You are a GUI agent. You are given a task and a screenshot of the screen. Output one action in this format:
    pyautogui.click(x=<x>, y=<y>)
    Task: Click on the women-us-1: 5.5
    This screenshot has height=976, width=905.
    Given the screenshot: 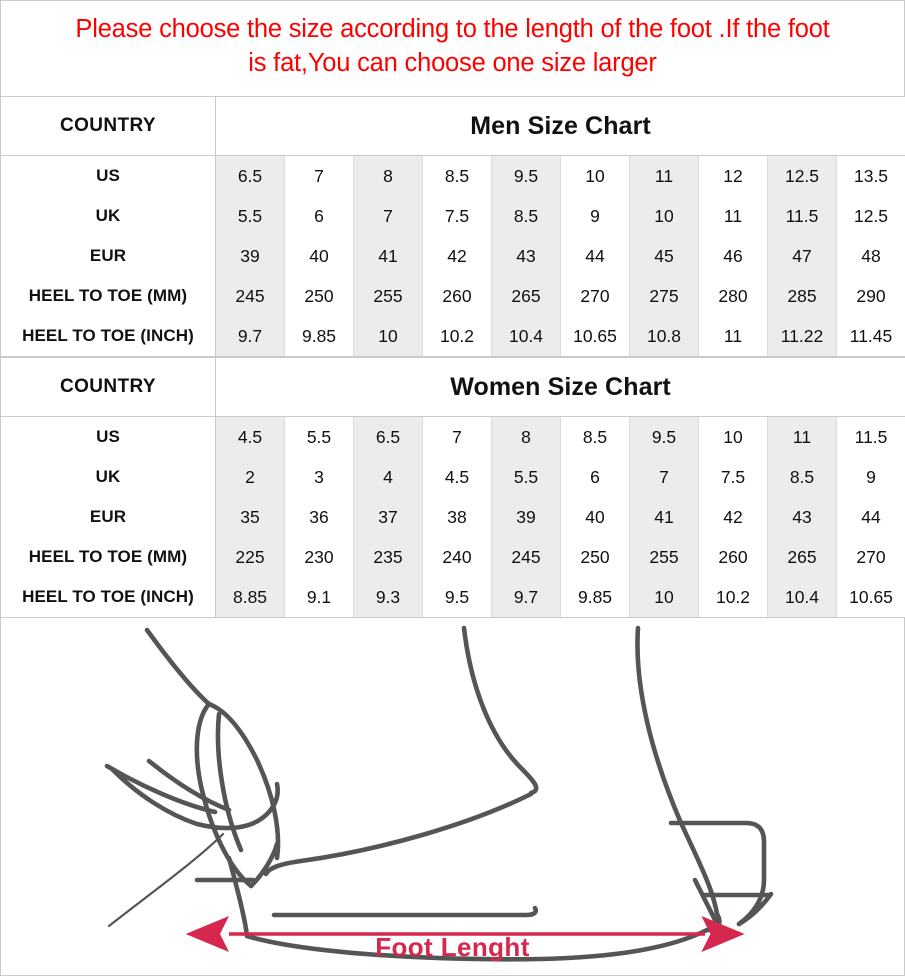 What is the action you would take?
    pyautogui.click(x=319, y=437)
    